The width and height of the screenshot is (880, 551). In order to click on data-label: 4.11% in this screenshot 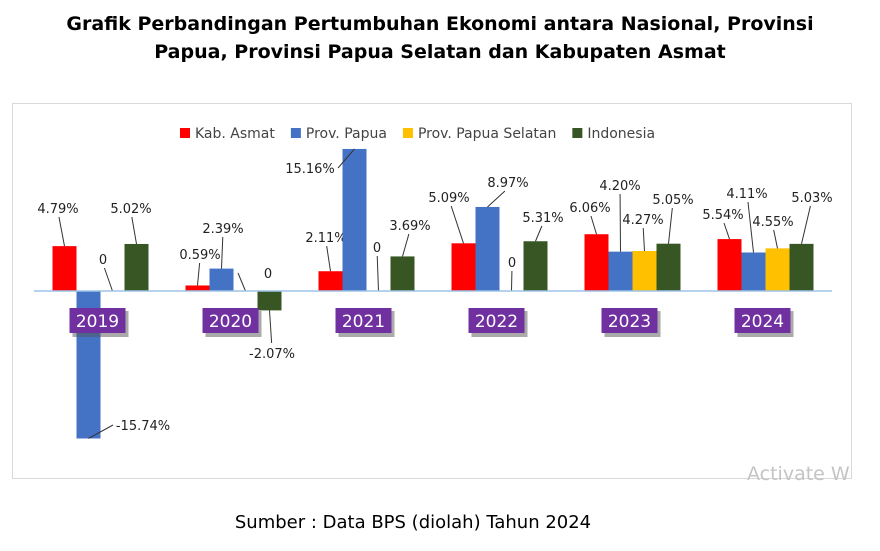, I will do `click(746, 194)`.